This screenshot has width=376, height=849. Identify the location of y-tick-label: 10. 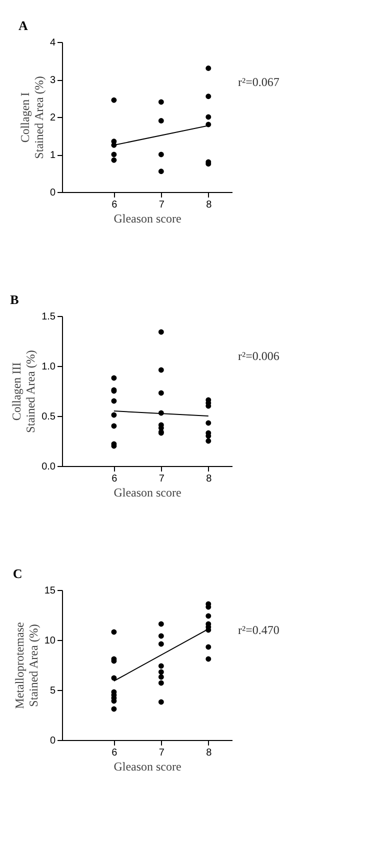
(50, 641).